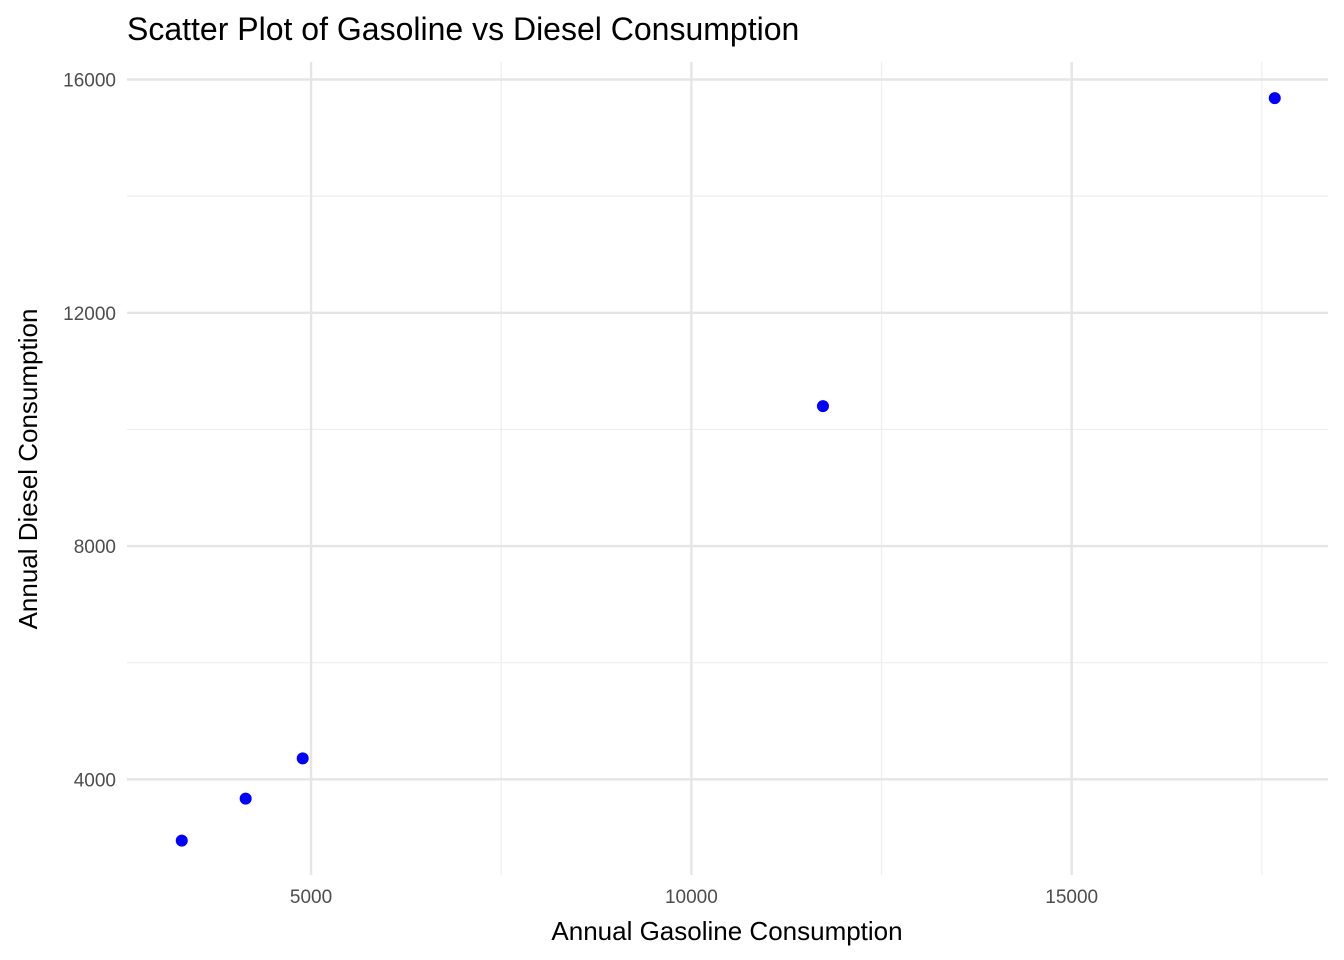 Image resolution: width=1344 pixels, height=960 pixels. What do you see at coordinates (1071, 897) in the screenshot?
I see `x-tick-label: 15000` at bounding box center [1071, 897].